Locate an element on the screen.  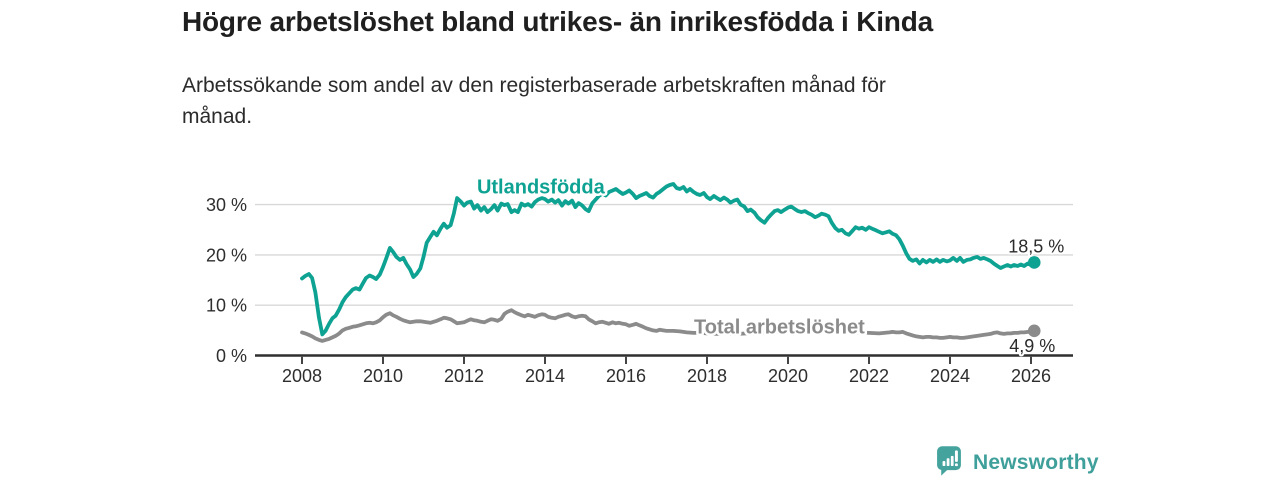
newsworthy-logo-icon is located at coordinates (949, 463).